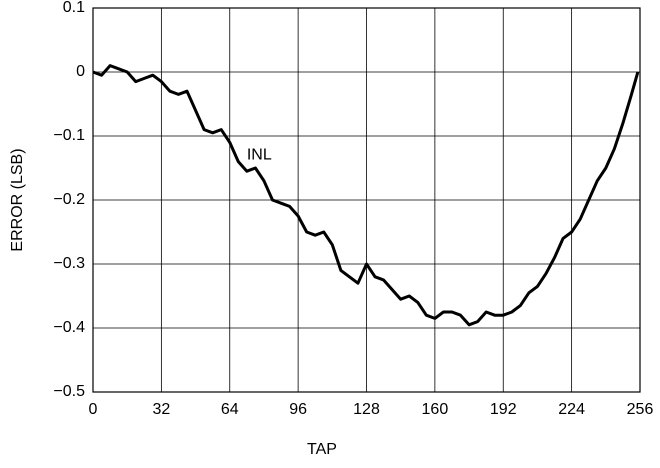  What do you see at coordinates (640, 409) in the screenshot?
I see `x-tick-label: 256` at bounding box center [640, 409].